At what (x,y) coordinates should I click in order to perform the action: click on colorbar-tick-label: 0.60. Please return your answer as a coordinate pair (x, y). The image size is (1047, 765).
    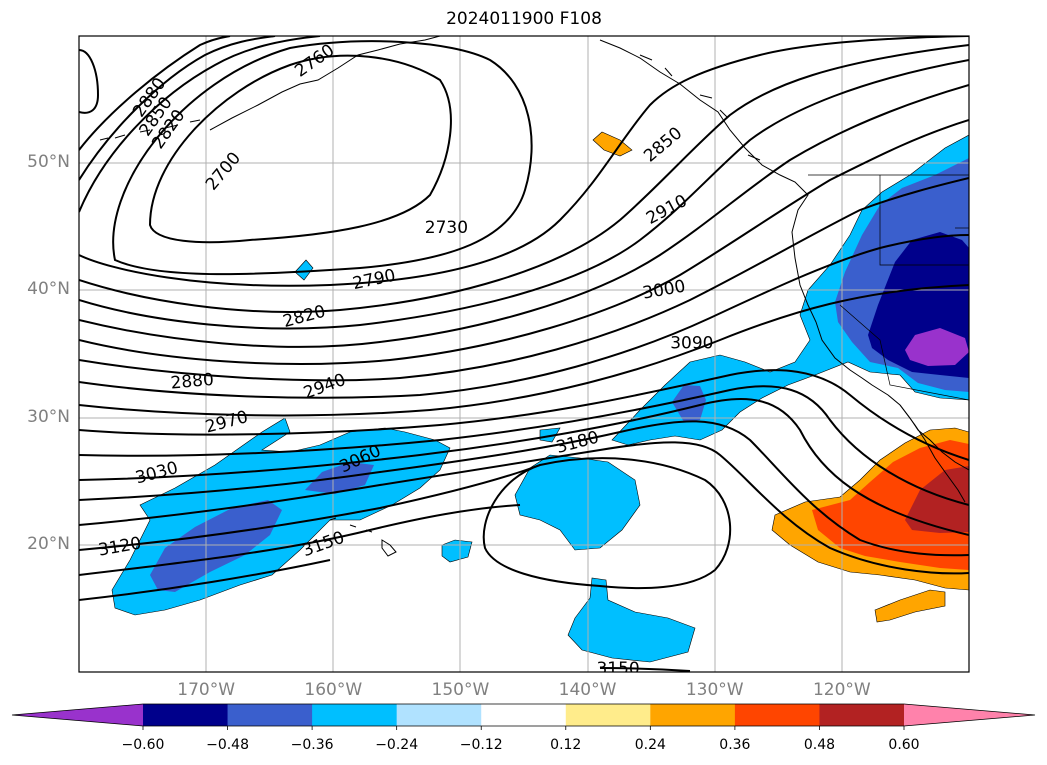
    Looking at the image, I should click on (904, 745).